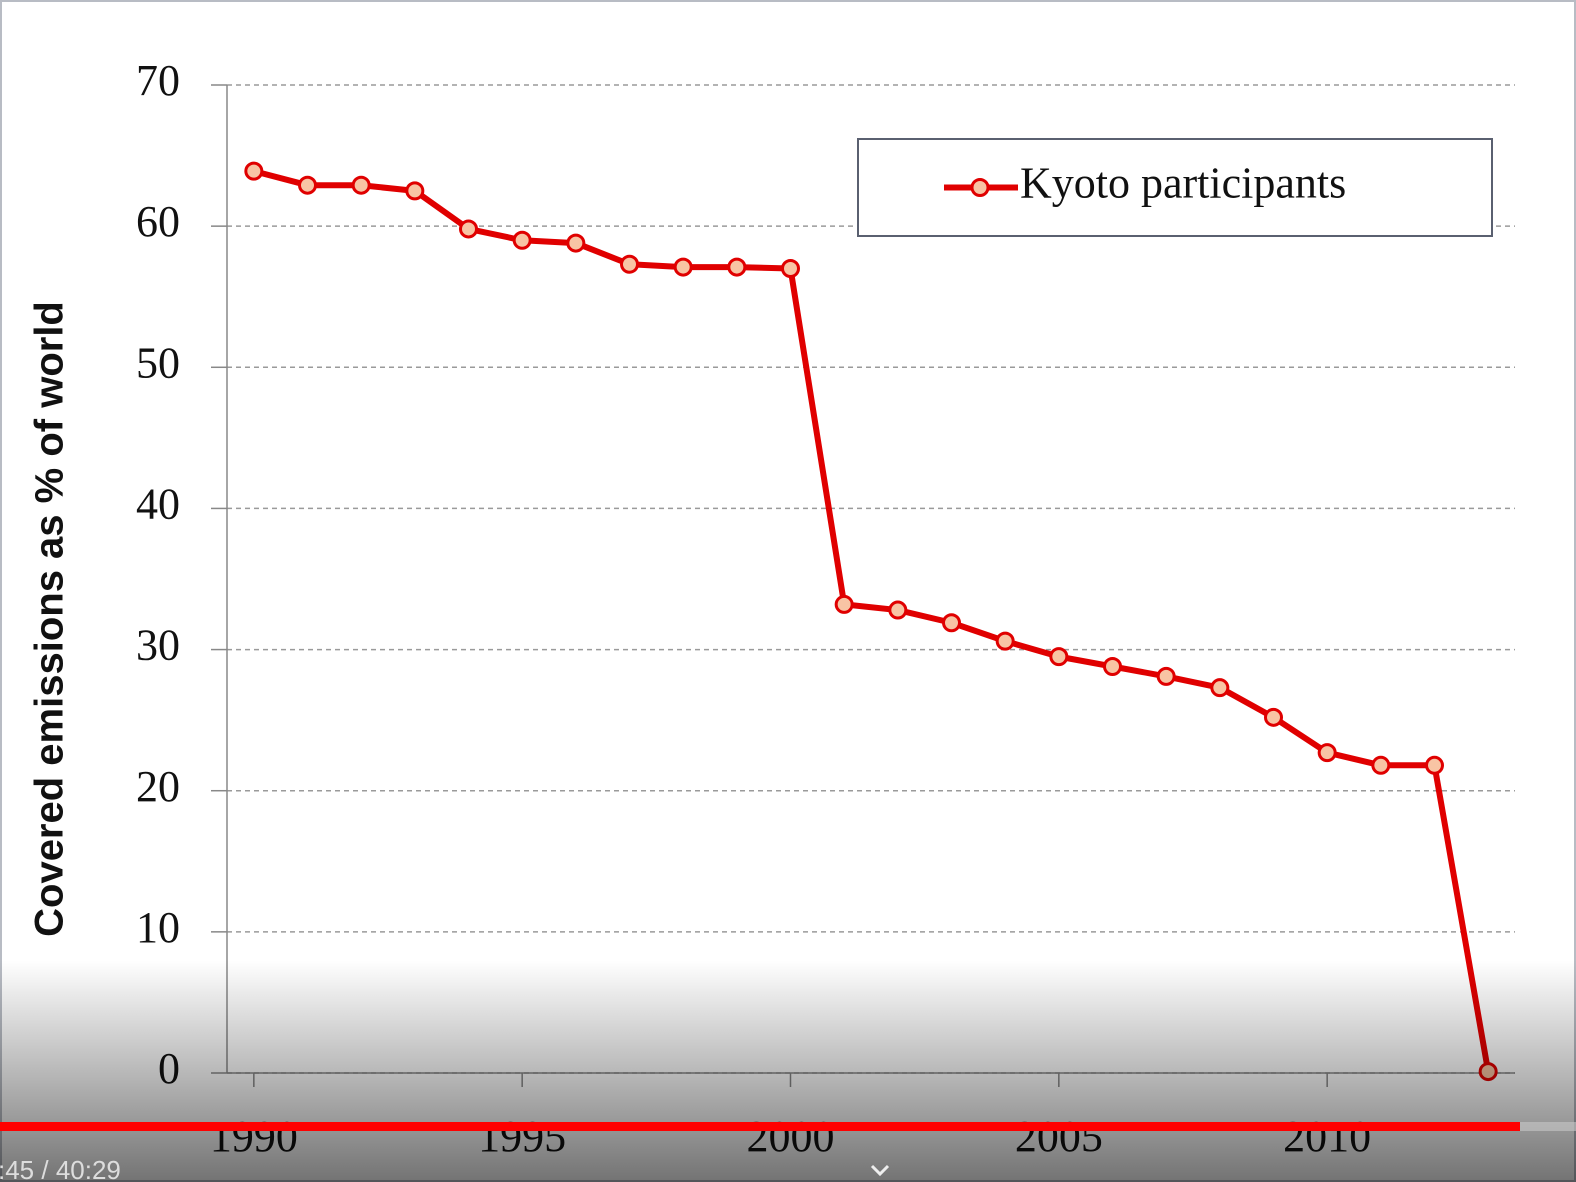  What do you see at coordinates (158, 362) in the screenshot?
I see `y-tick-label: 50` at bounding box center [158, 362].